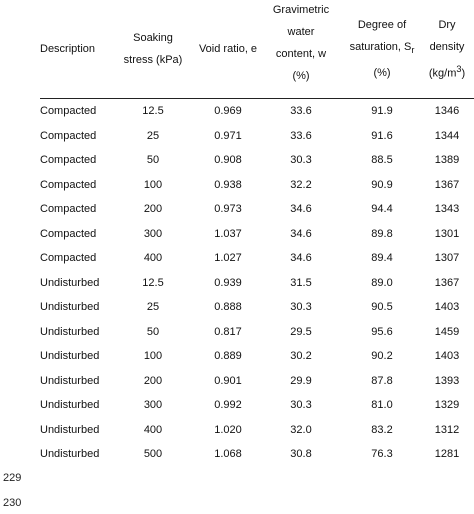 The image size is (474, 514). I want to click on table-row: Undisturbed 300 0.992 30.3 81.0 1329, so click(257, 405).